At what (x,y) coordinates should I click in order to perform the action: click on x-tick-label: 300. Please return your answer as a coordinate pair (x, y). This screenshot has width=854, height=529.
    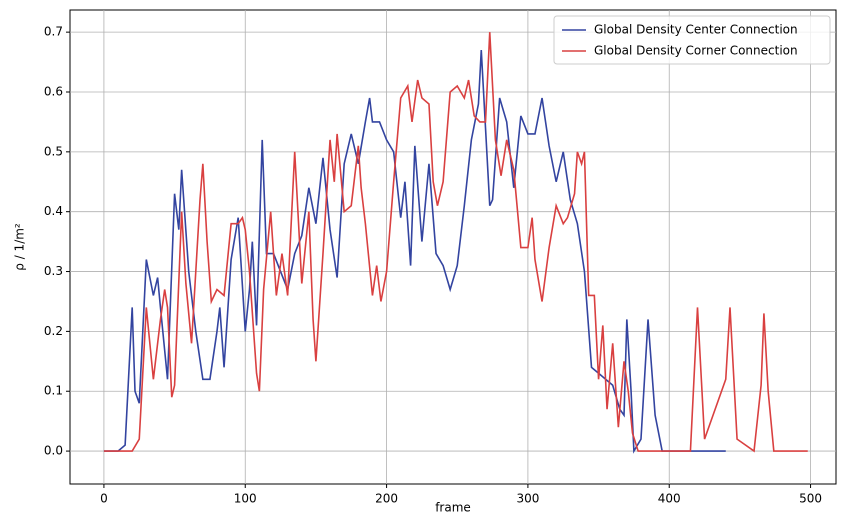
    Looking at the image, I should click on (527, 499).